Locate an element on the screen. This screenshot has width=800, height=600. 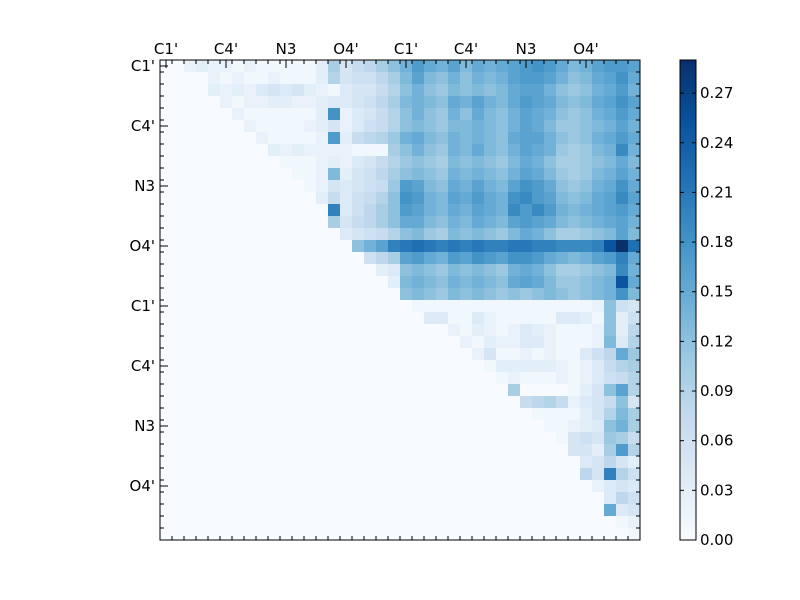
colorbar-tick-label: 0.09 is located at coordinates (716, 391).